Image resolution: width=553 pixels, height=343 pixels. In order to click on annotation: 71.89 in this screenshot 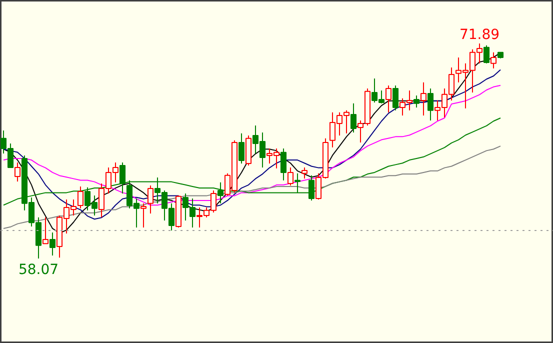, I will do `click(479, 35)`.